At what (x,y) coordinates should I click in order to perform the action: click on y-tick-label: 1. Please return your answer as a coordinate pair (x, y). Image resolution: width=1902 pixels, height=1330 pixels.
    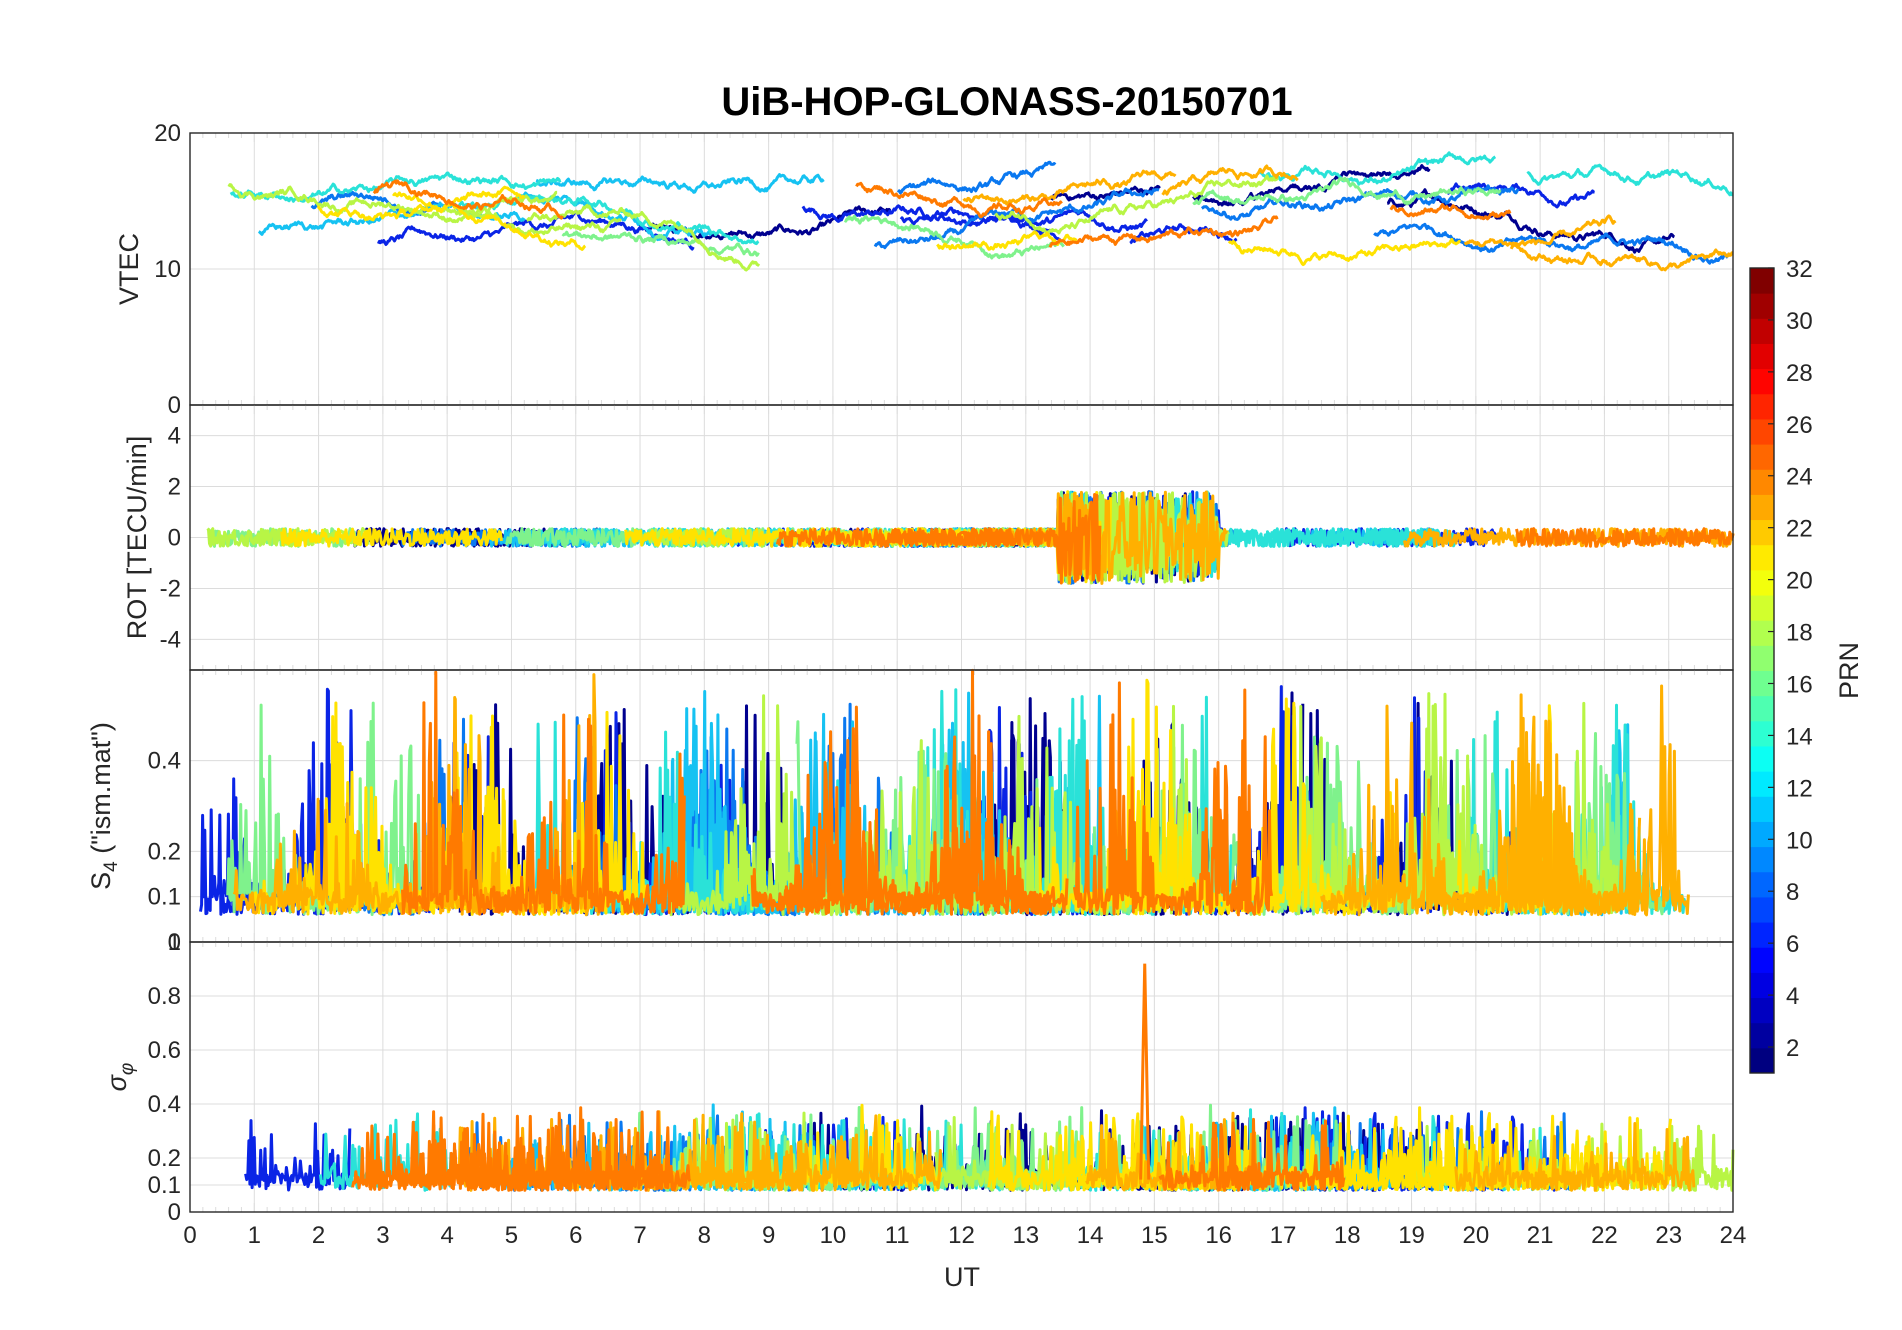
    Looking at the image, I should click on (174, 942).